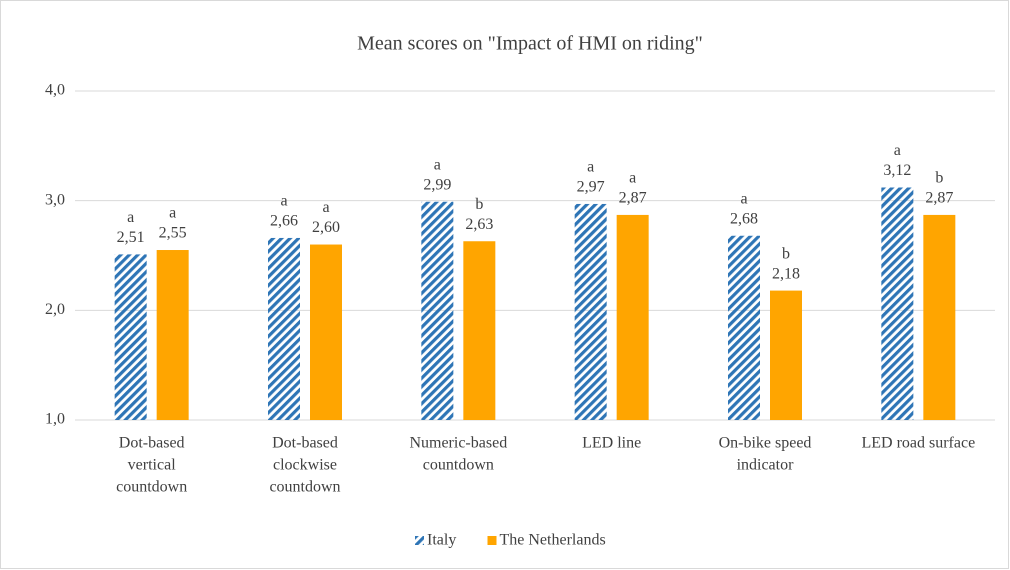  Describe the element at coordinates (55, 199) in the screenshot. I see `y-tick-label: 3,0` at that location.